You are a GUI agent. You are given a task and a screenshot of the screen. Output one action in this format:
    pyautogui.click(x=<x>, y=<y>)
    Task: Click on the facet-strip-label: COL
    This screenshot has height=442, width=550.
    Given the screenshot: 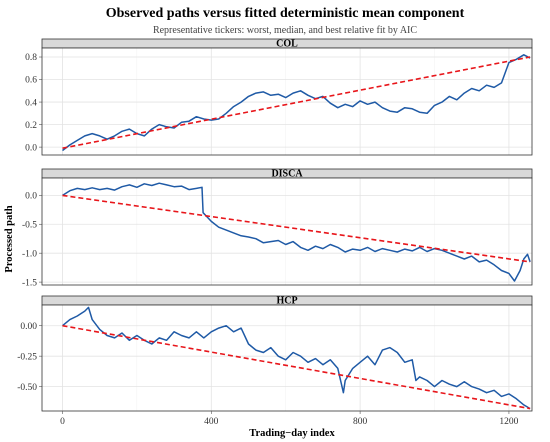 What is the action you would take?
    pyautogui.click(x=287, y=44)
    